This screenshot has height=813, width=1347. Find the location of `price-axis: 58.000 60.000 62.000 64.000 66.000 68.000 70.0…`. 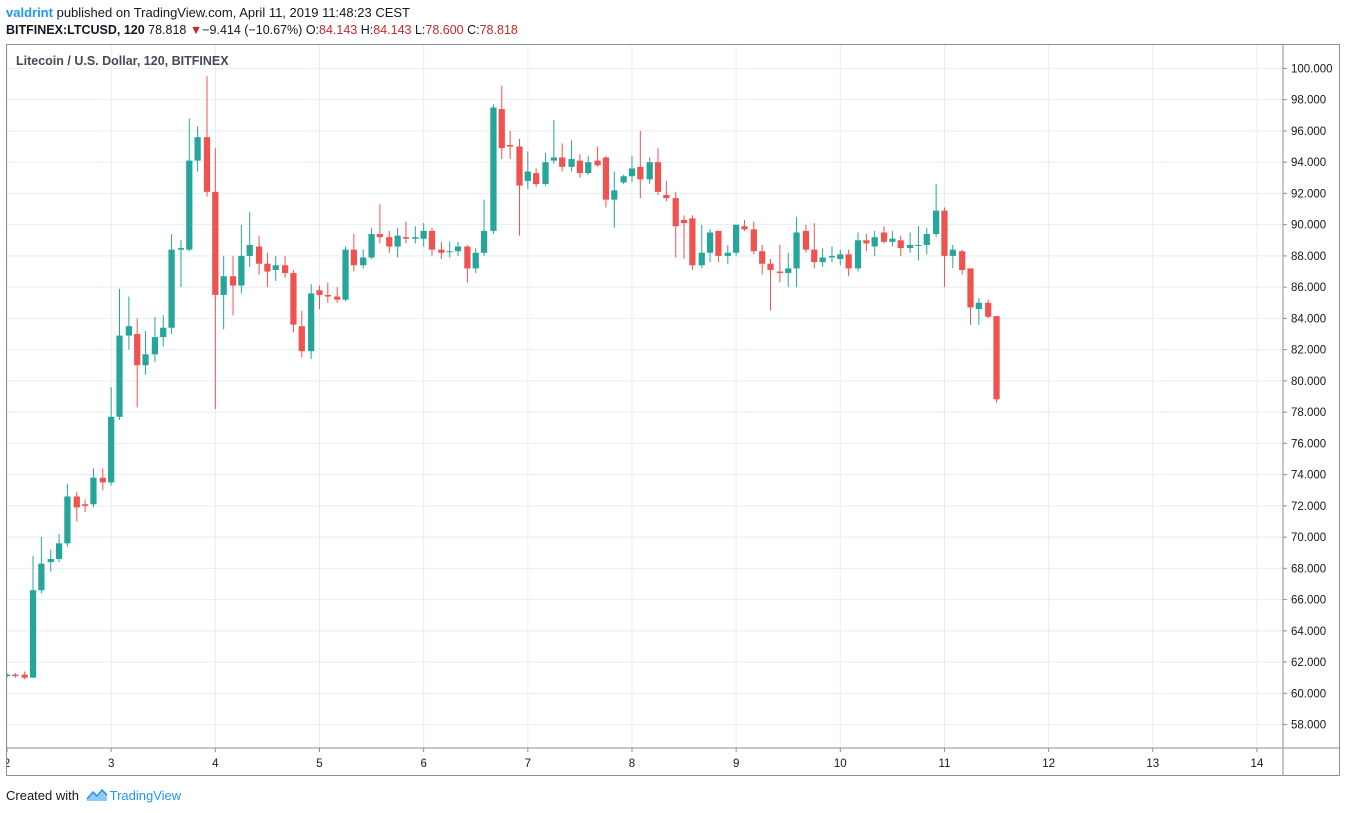

price-axis: 58.000 60.000 62.000 64.000 66.000 68.000 70.0… is located at coordinates (1308, 397).